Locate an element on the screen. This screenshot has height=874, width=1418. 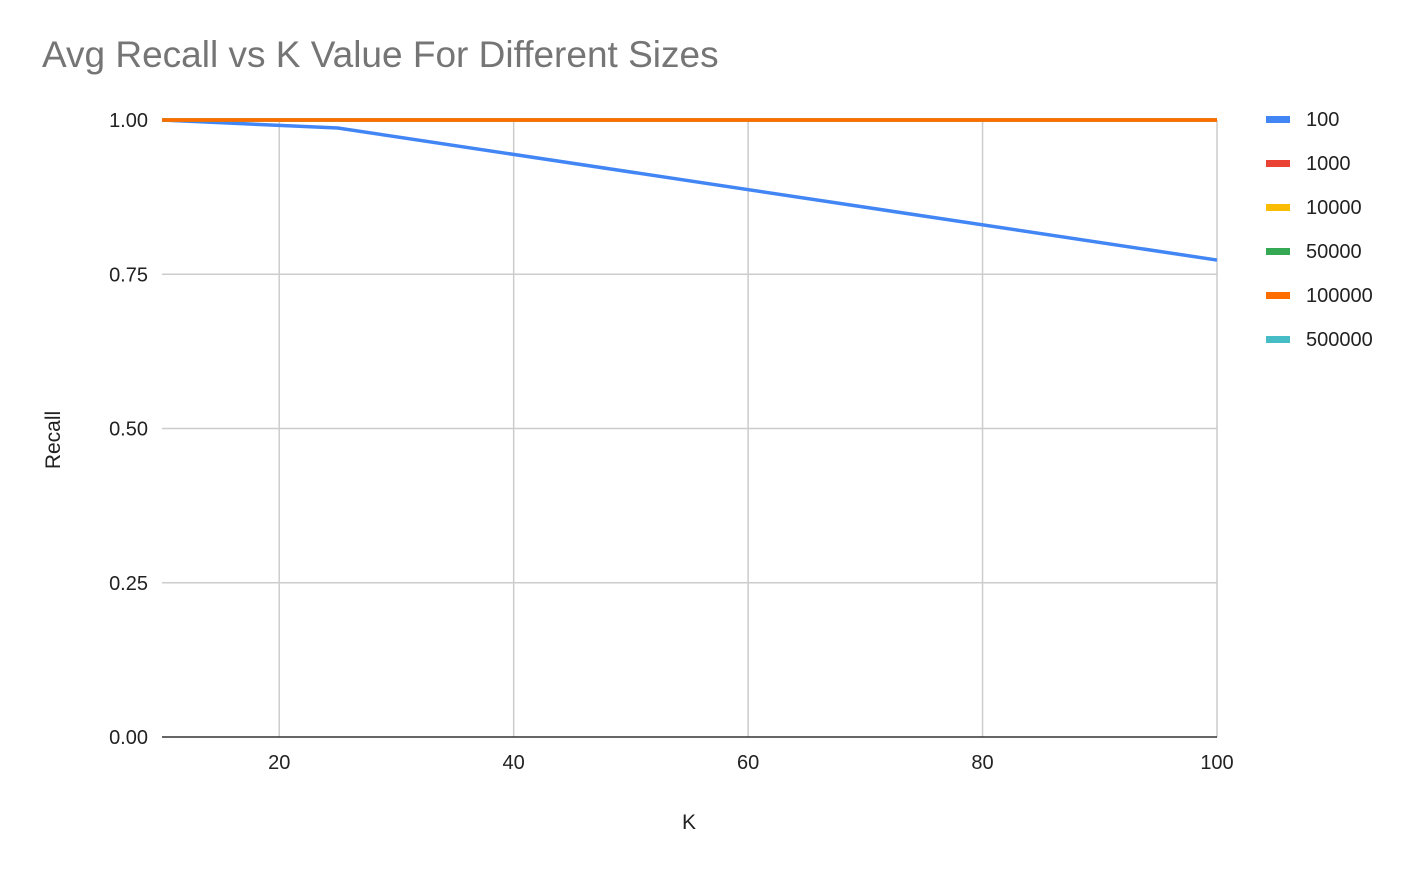
x-tick-label: 20 is located at coordinates (279, 763).